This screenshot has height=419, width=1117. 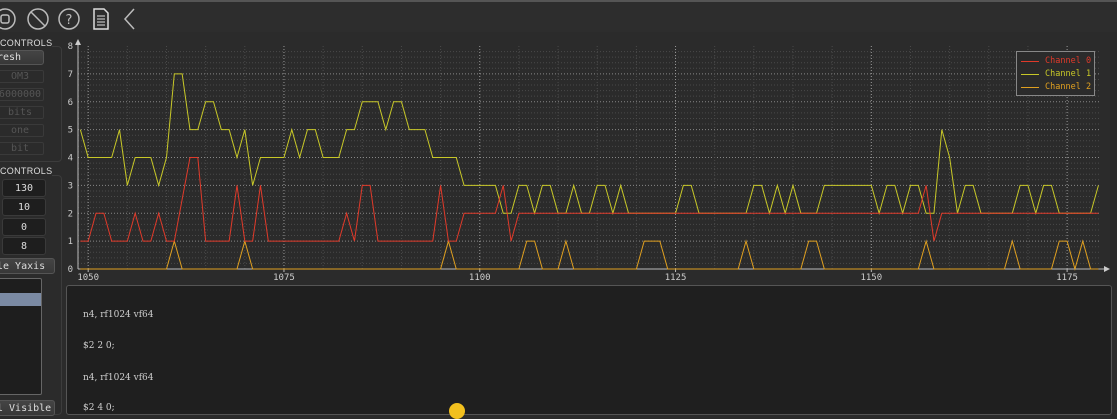 I want to click on y-tick-label: 1, so click(x=70, y=242).